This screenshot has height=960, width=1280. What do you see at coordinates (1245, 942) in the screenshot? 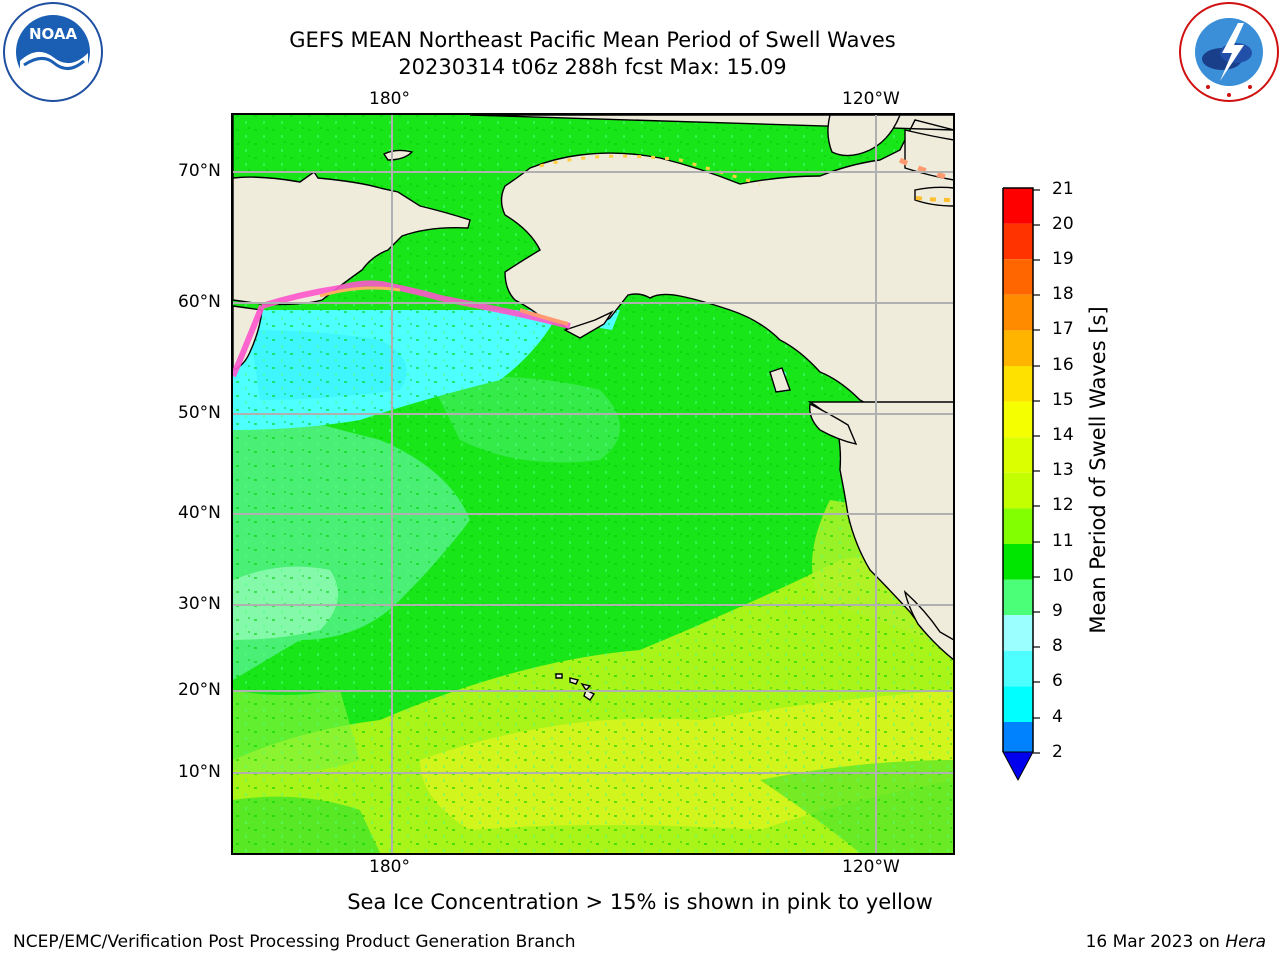
I see `footer-machine: Hera` at bounding box center [1245, 942].